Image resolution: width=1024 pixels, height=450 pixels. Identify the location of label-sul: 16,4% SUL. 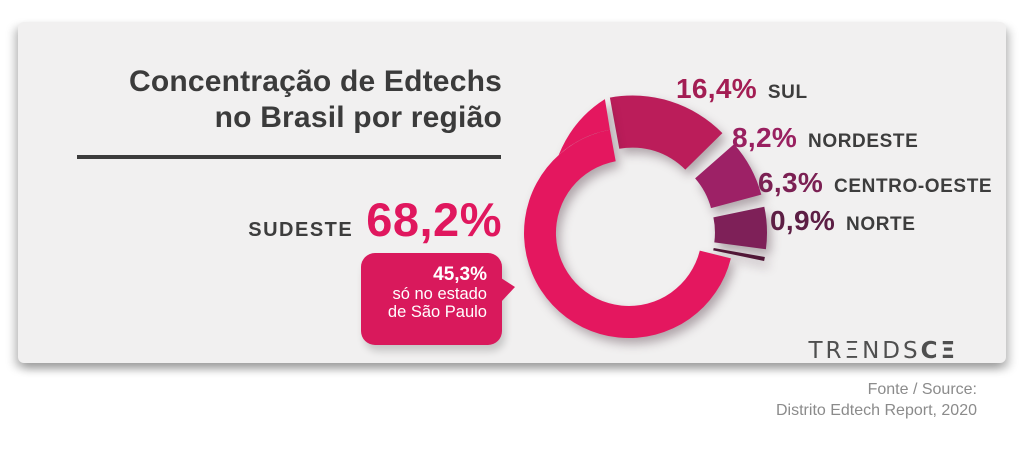
(742, 89).